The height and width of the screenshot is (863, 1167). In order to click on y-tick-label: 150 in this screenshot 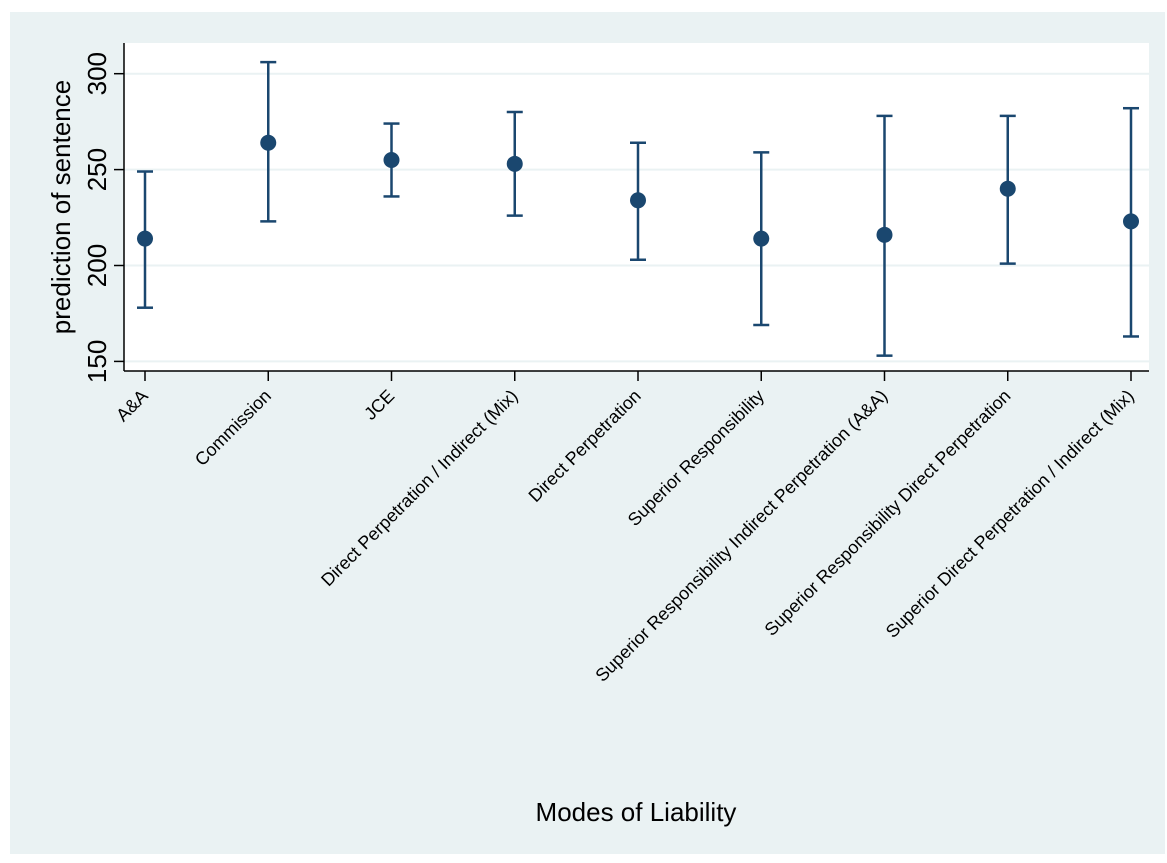, I will do `click(97, 361)`.